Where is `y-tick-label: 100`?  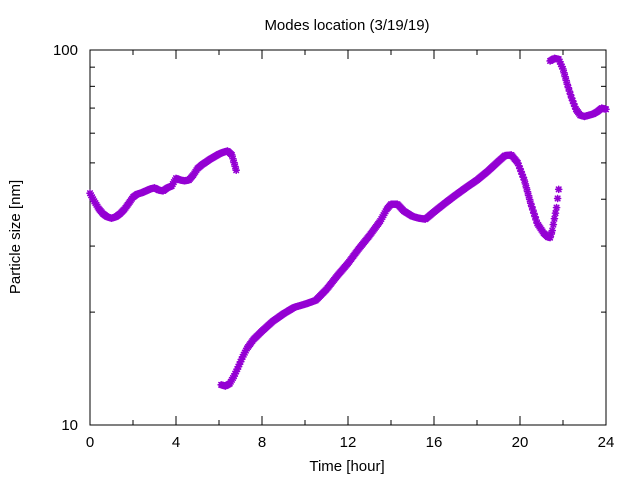
y-tick-label: 100 is located at coordinates (65, 50).